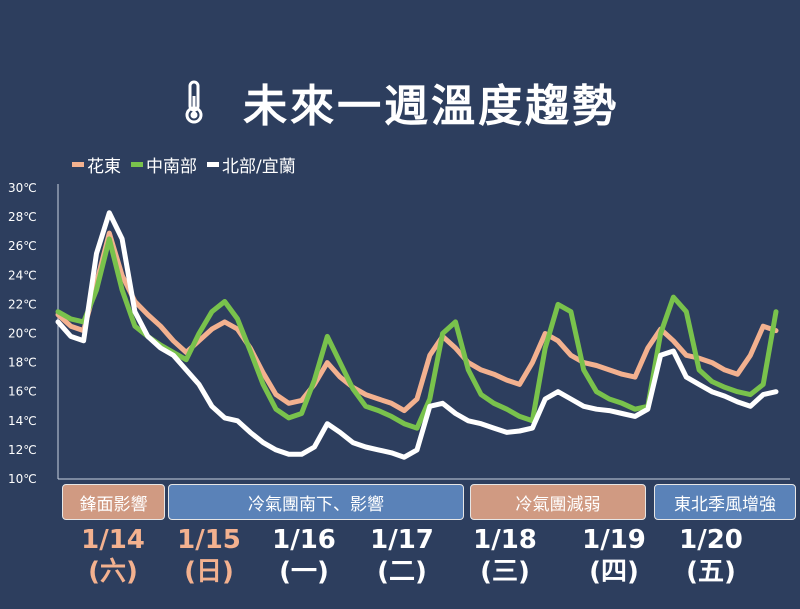 The height and width of the screenshot is (609, 800). I want to click on legend-label: 花東, so click(104, 167).